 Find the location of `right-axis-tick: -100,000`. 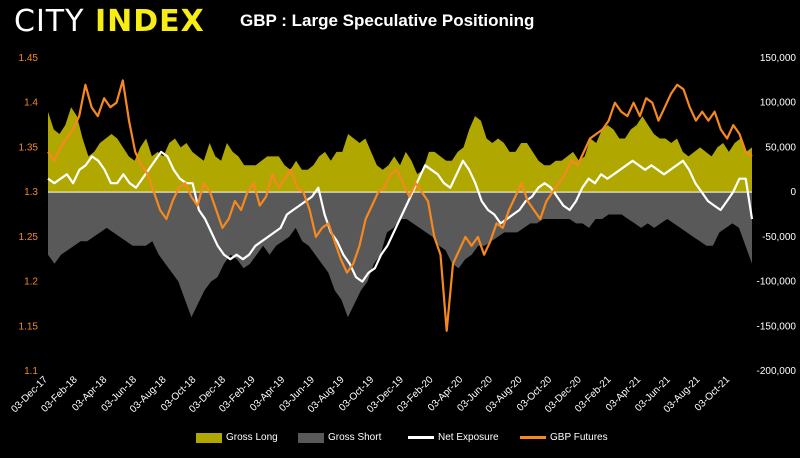

right-axis-tick: -100,000 is located at coordinates (777, 282).